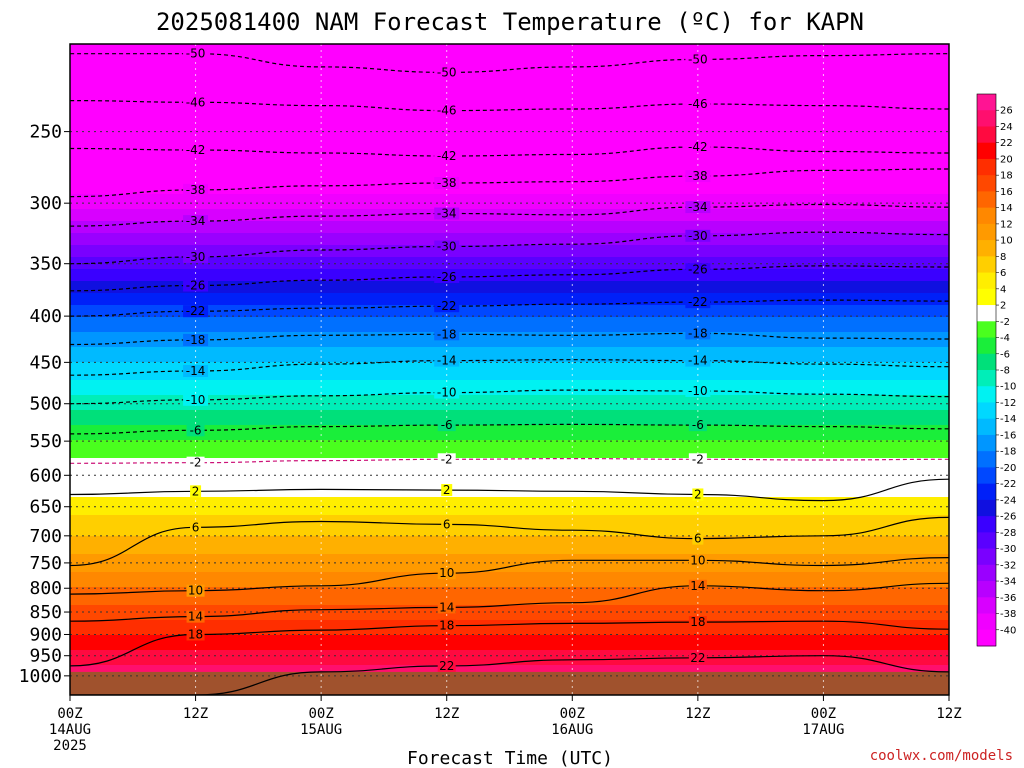  What do you see at coordinates (1003, 306) in the screenshot?
I see `colorbar-label: 2` at bounding box center [1003, 306].